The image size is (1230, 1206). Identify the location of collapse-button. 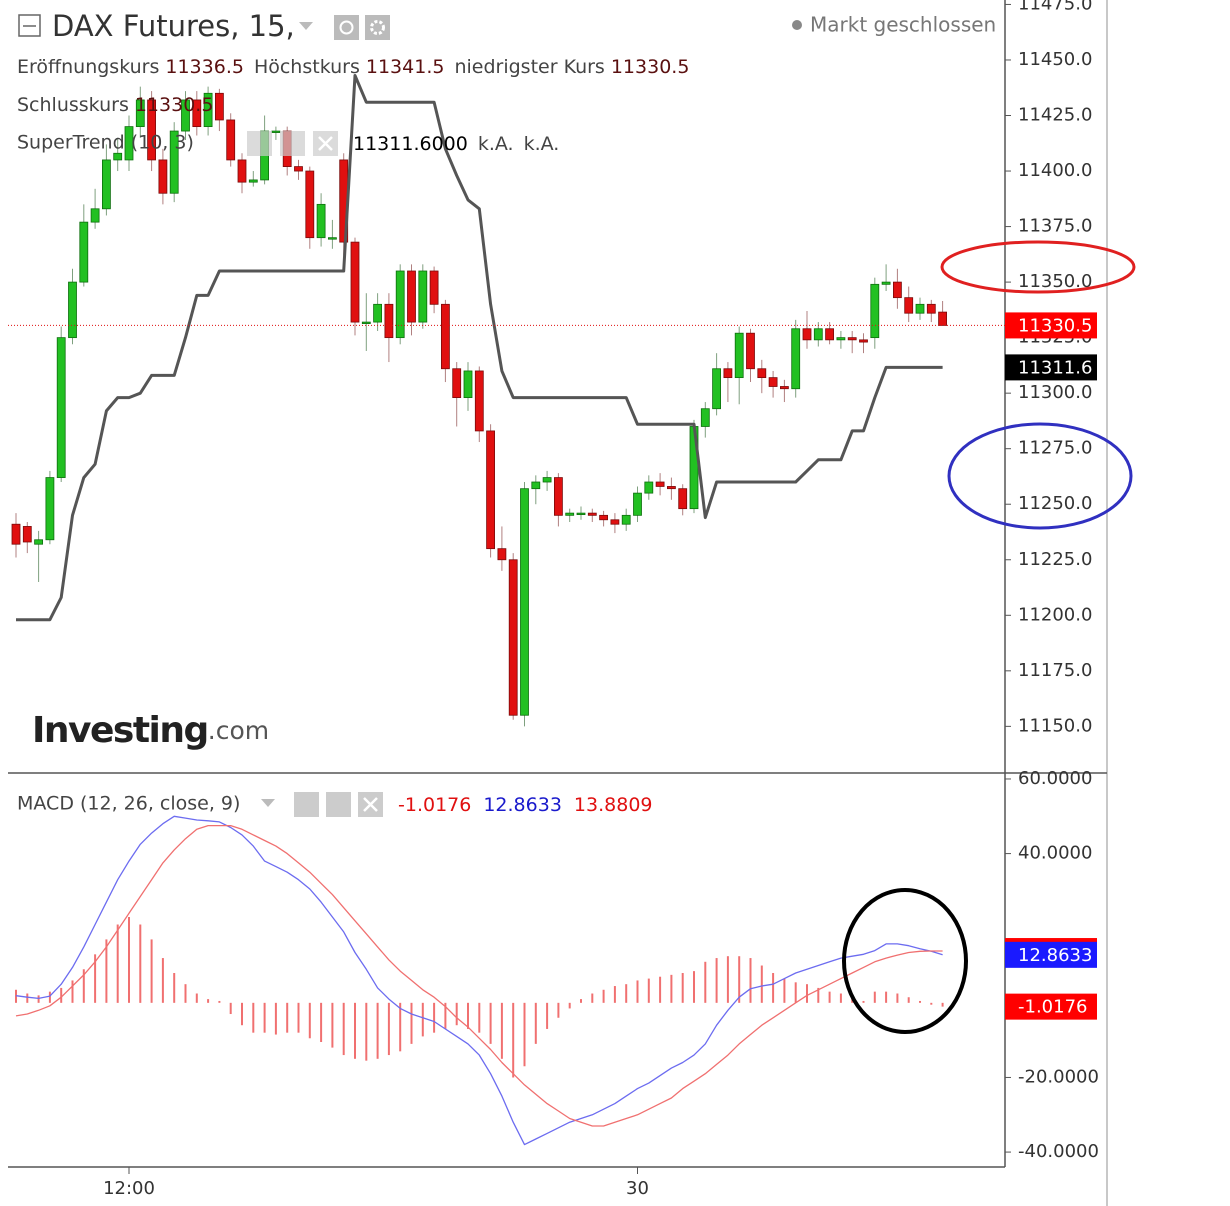
(29, 25).